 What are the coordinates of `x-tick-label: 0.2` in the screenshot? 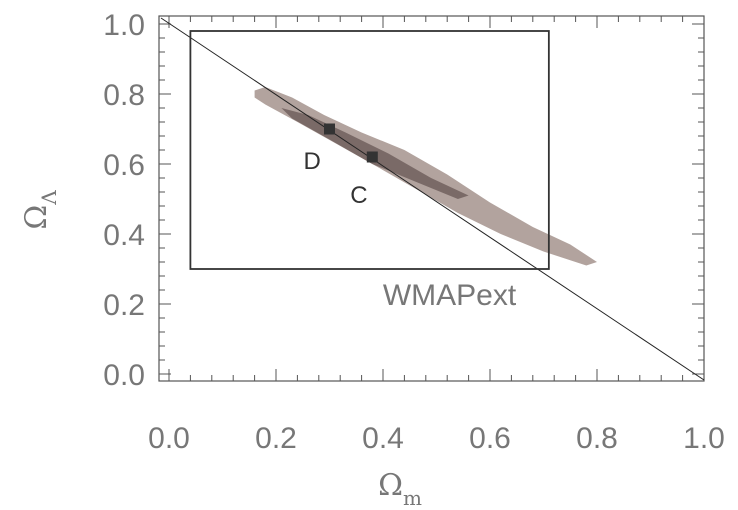 It's located at (276, 438).